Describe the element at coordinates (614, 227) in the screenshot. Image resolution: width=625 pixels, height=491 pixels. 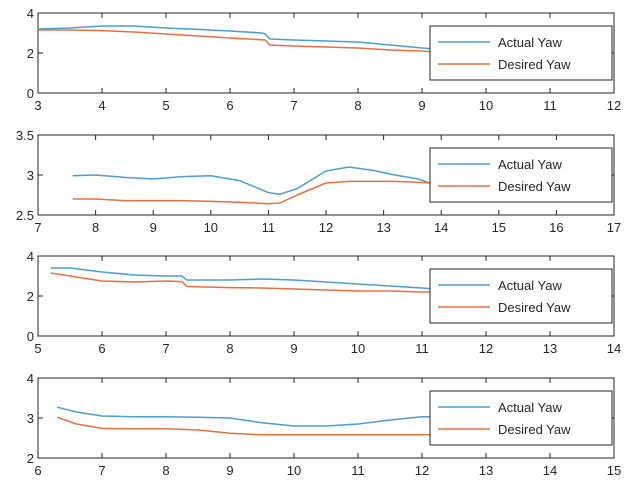
I see `x-tick-label: 17` at that location.